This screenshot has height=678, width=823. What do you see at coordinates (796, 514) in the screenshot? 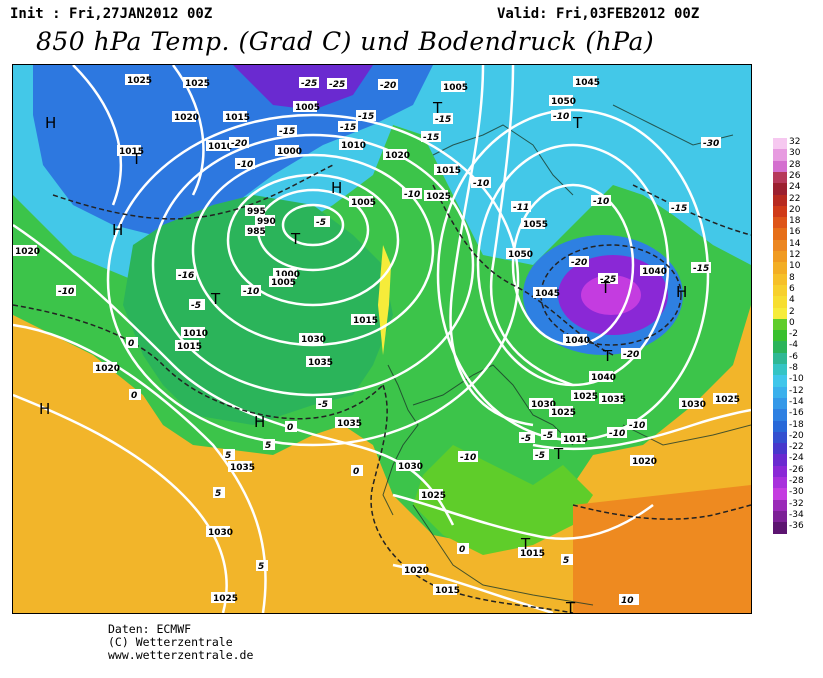
I see `legend-label: -34` at bounding box center [796, 514].